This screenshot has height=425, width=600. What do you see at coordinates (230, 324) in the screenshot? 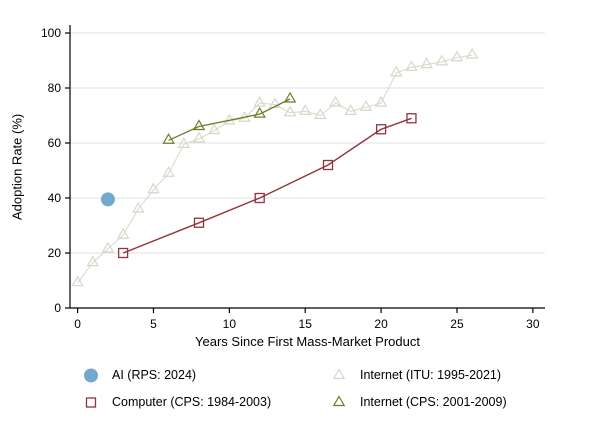
I see `x-tick-label: 10` at bounding box center [230, 324].